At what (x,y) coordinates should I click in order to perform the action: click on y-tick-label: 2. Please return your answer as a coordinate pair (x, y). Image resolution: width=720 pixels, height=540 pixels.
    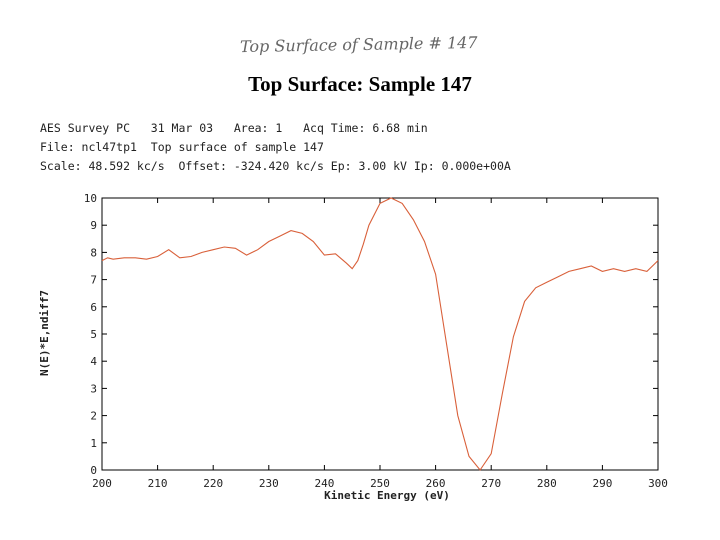
    Looking at the image, I should click on (93, 416).